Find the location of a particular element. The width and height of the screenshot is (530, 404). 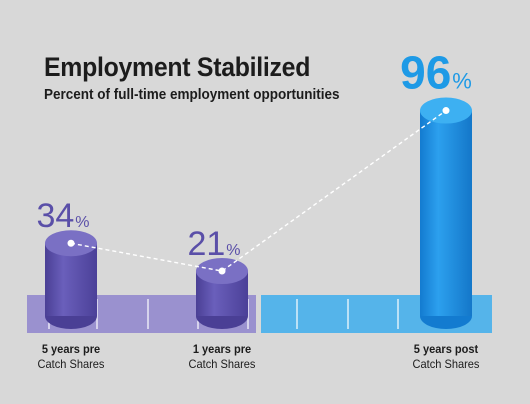

value-label-2: 21% is located at coordinates (213, 244).